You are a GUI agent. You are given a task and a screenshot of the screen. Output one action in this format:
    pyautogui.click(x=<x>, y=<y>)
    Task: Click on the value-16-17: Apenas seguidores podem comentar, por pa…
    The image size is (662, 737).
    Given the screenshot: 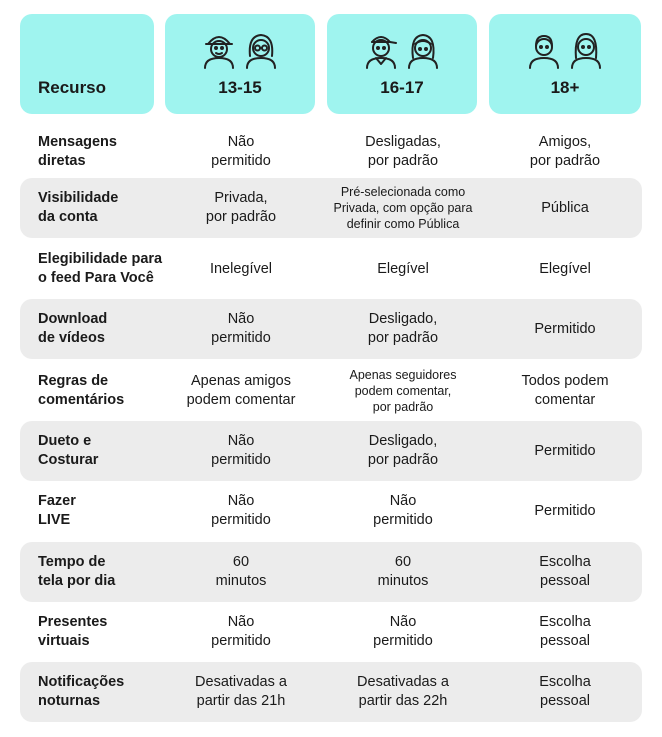 What is the action you would take?
    pyautogui.click(x=403, y=391)
    